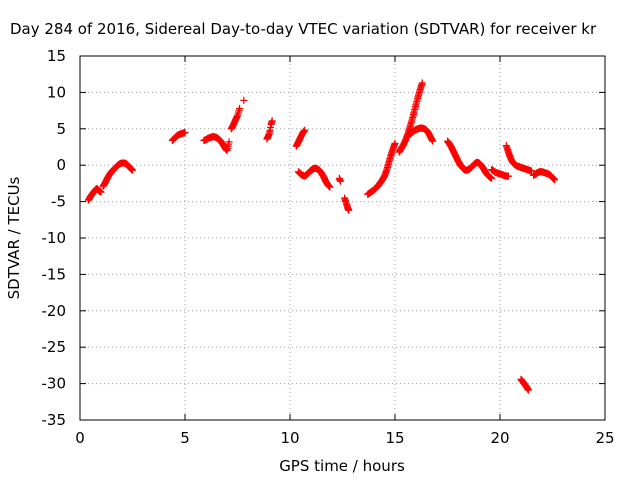  I want to click on x-tick-label: 20, so click(499, 438).